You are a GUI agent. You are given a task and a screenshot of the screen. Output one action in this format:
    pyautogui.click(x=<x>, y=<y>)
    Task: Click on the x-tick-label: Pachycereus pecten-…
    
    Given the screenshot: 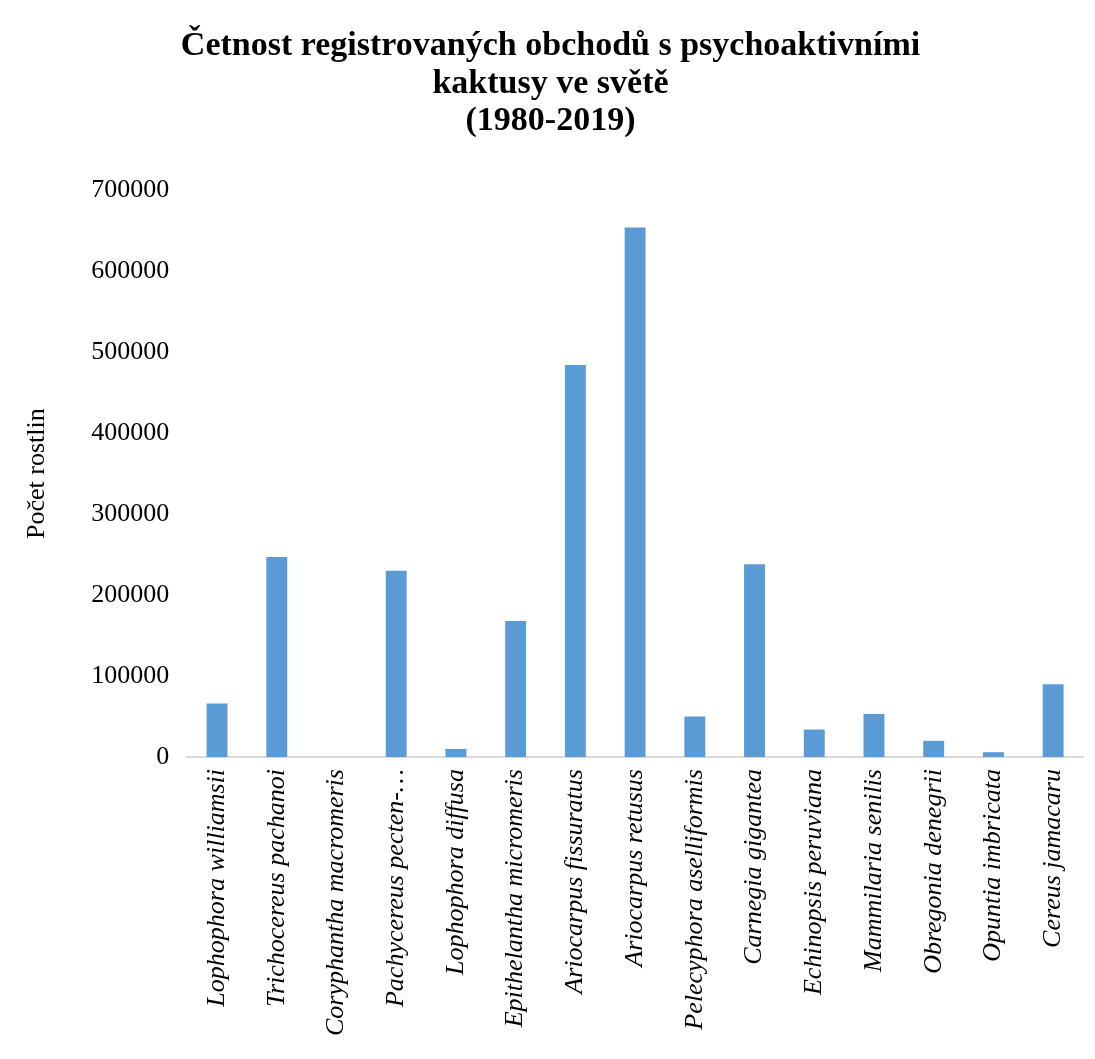 What is the action you would take?
    pyautogui.click(x=395, y=889)
    